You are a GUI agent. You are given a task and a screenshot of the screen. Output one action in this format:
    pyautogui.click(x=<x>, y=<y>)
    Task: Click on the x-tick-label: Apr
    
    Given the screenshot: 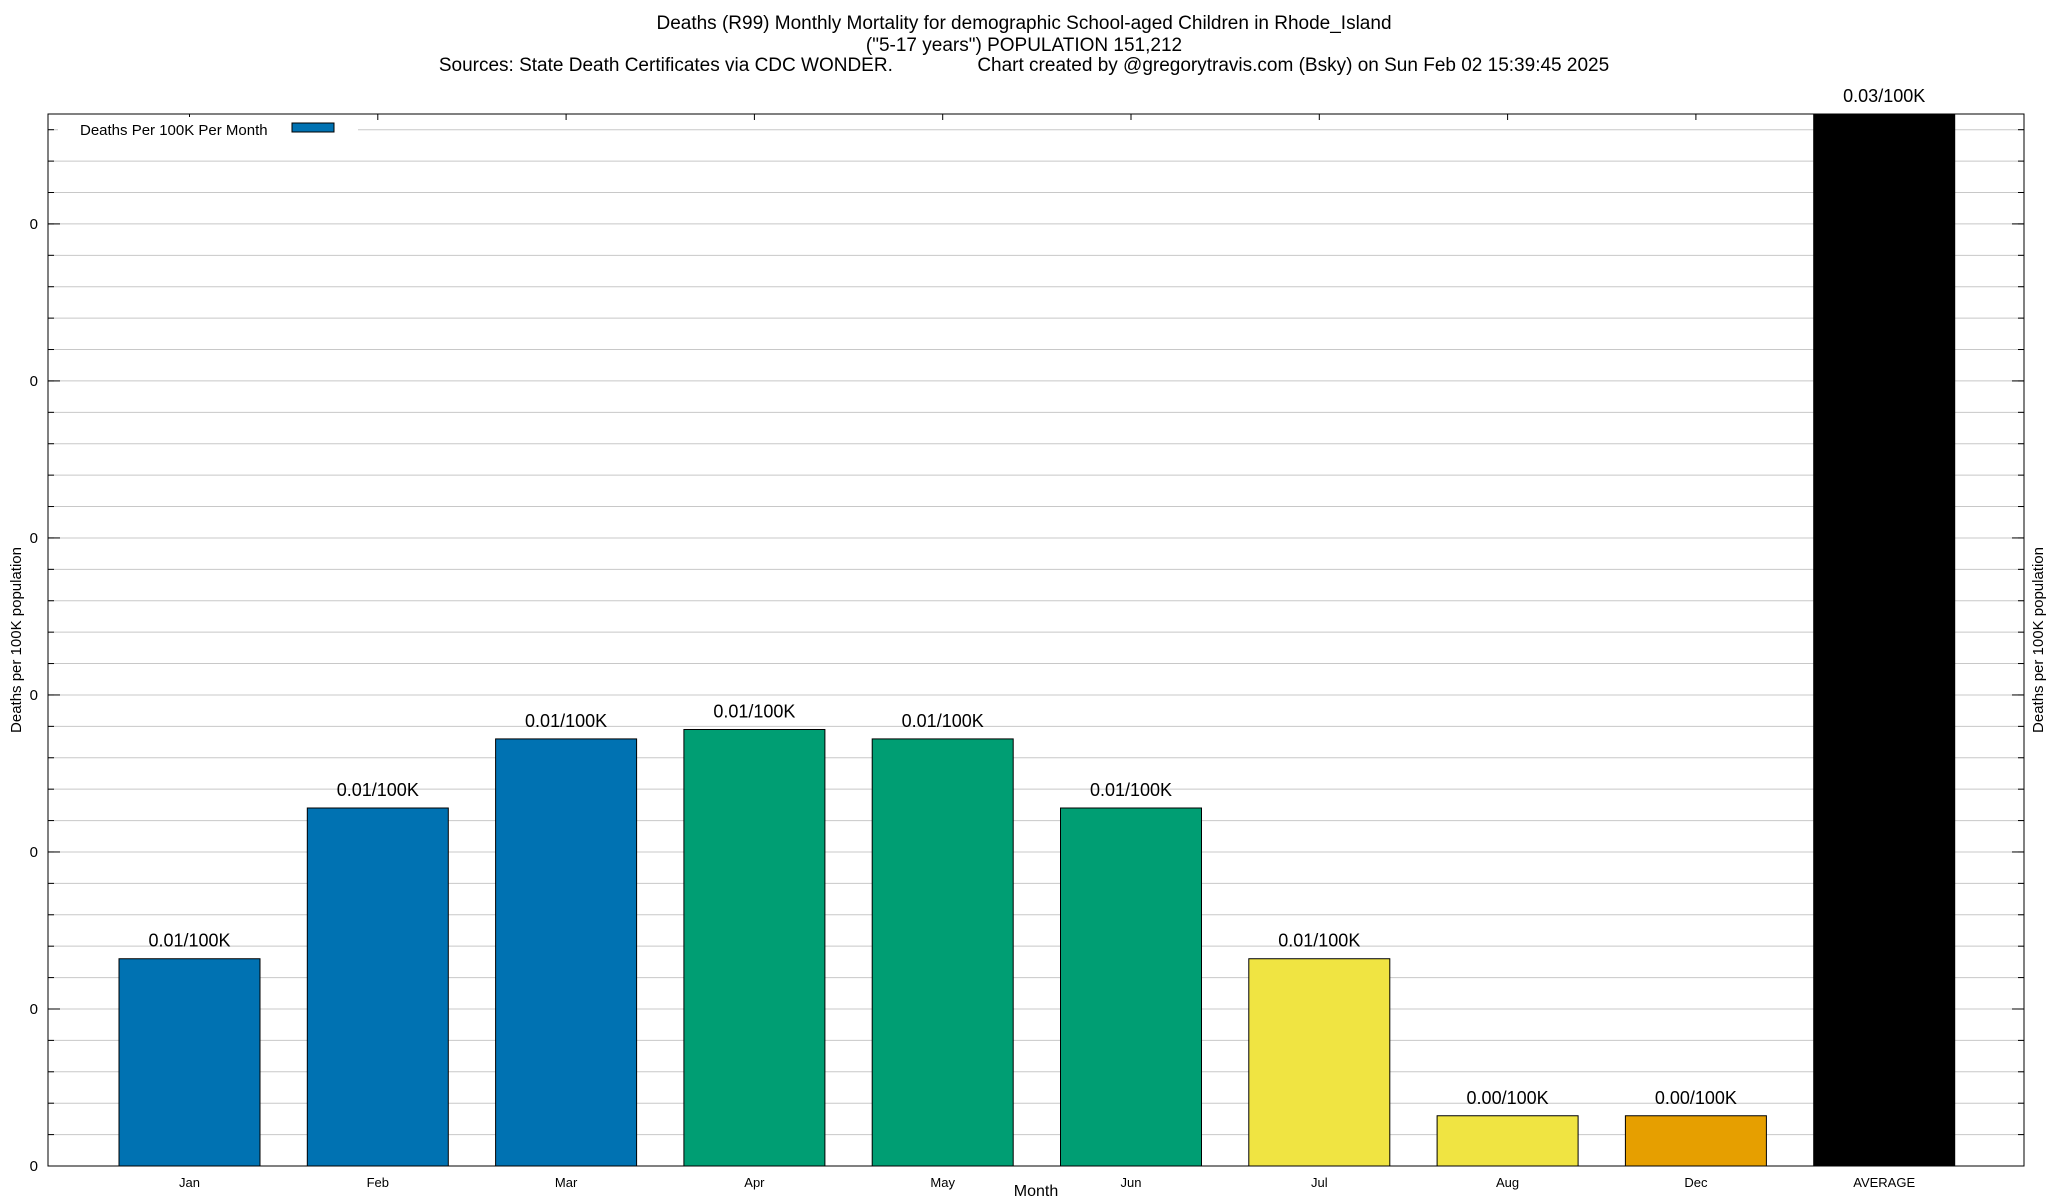 What is the action you would take?
    pyautogui.click(x=754, y=1182)
    